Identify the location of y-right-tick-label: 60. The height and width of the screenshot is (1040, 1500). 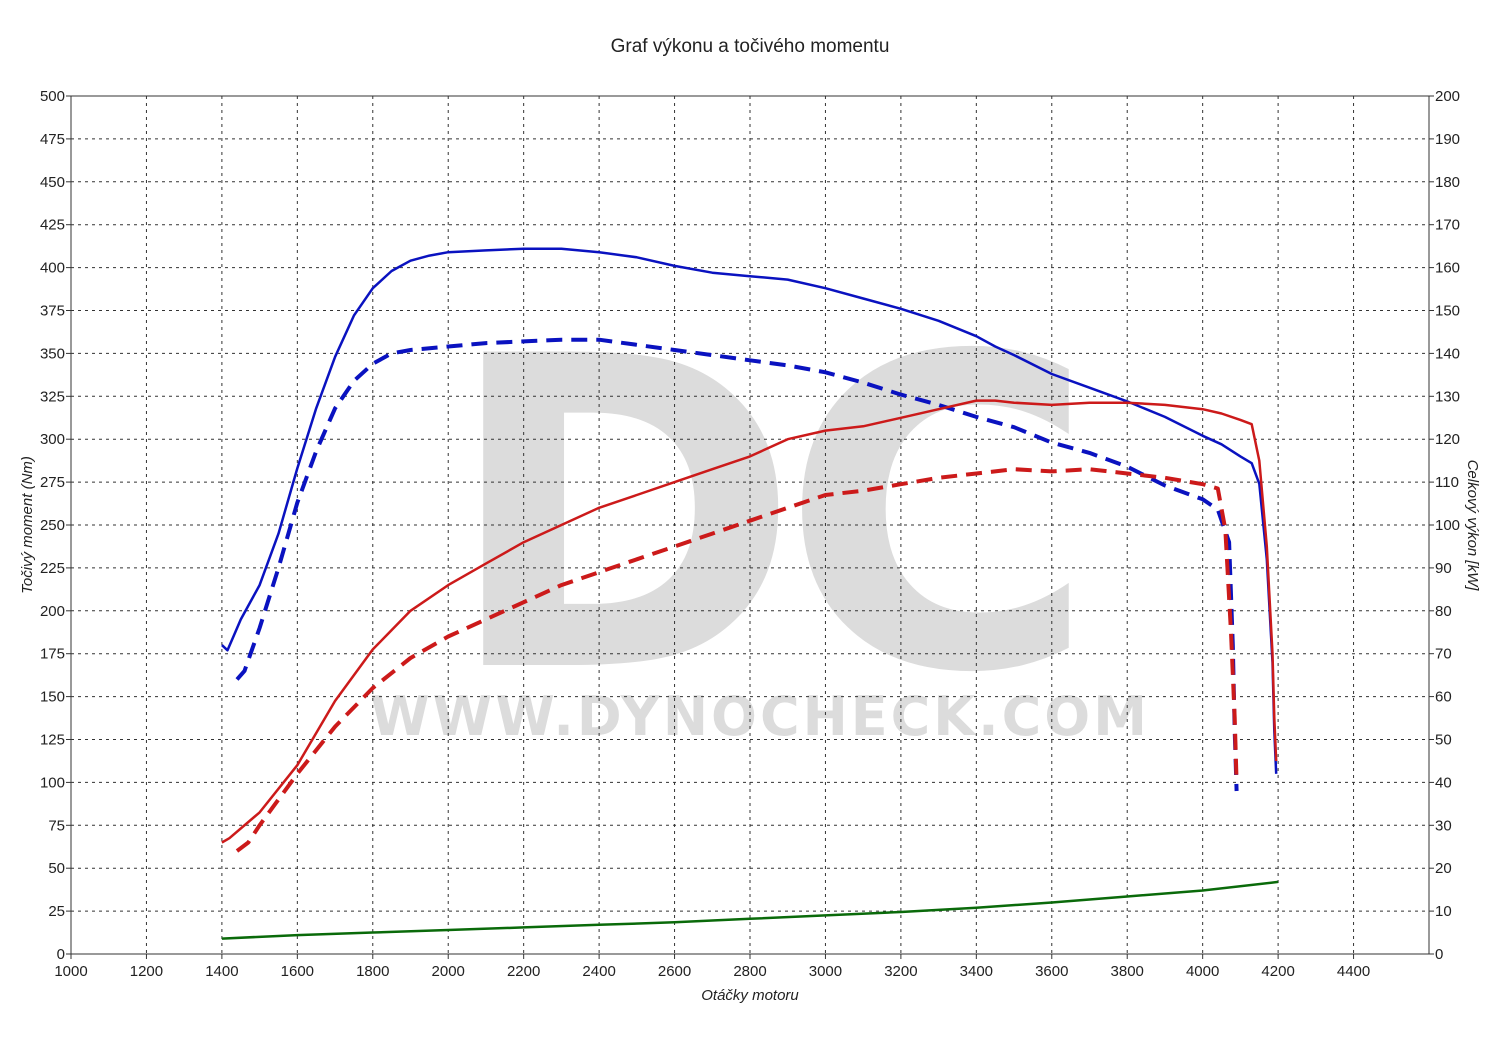
(1443, 697).